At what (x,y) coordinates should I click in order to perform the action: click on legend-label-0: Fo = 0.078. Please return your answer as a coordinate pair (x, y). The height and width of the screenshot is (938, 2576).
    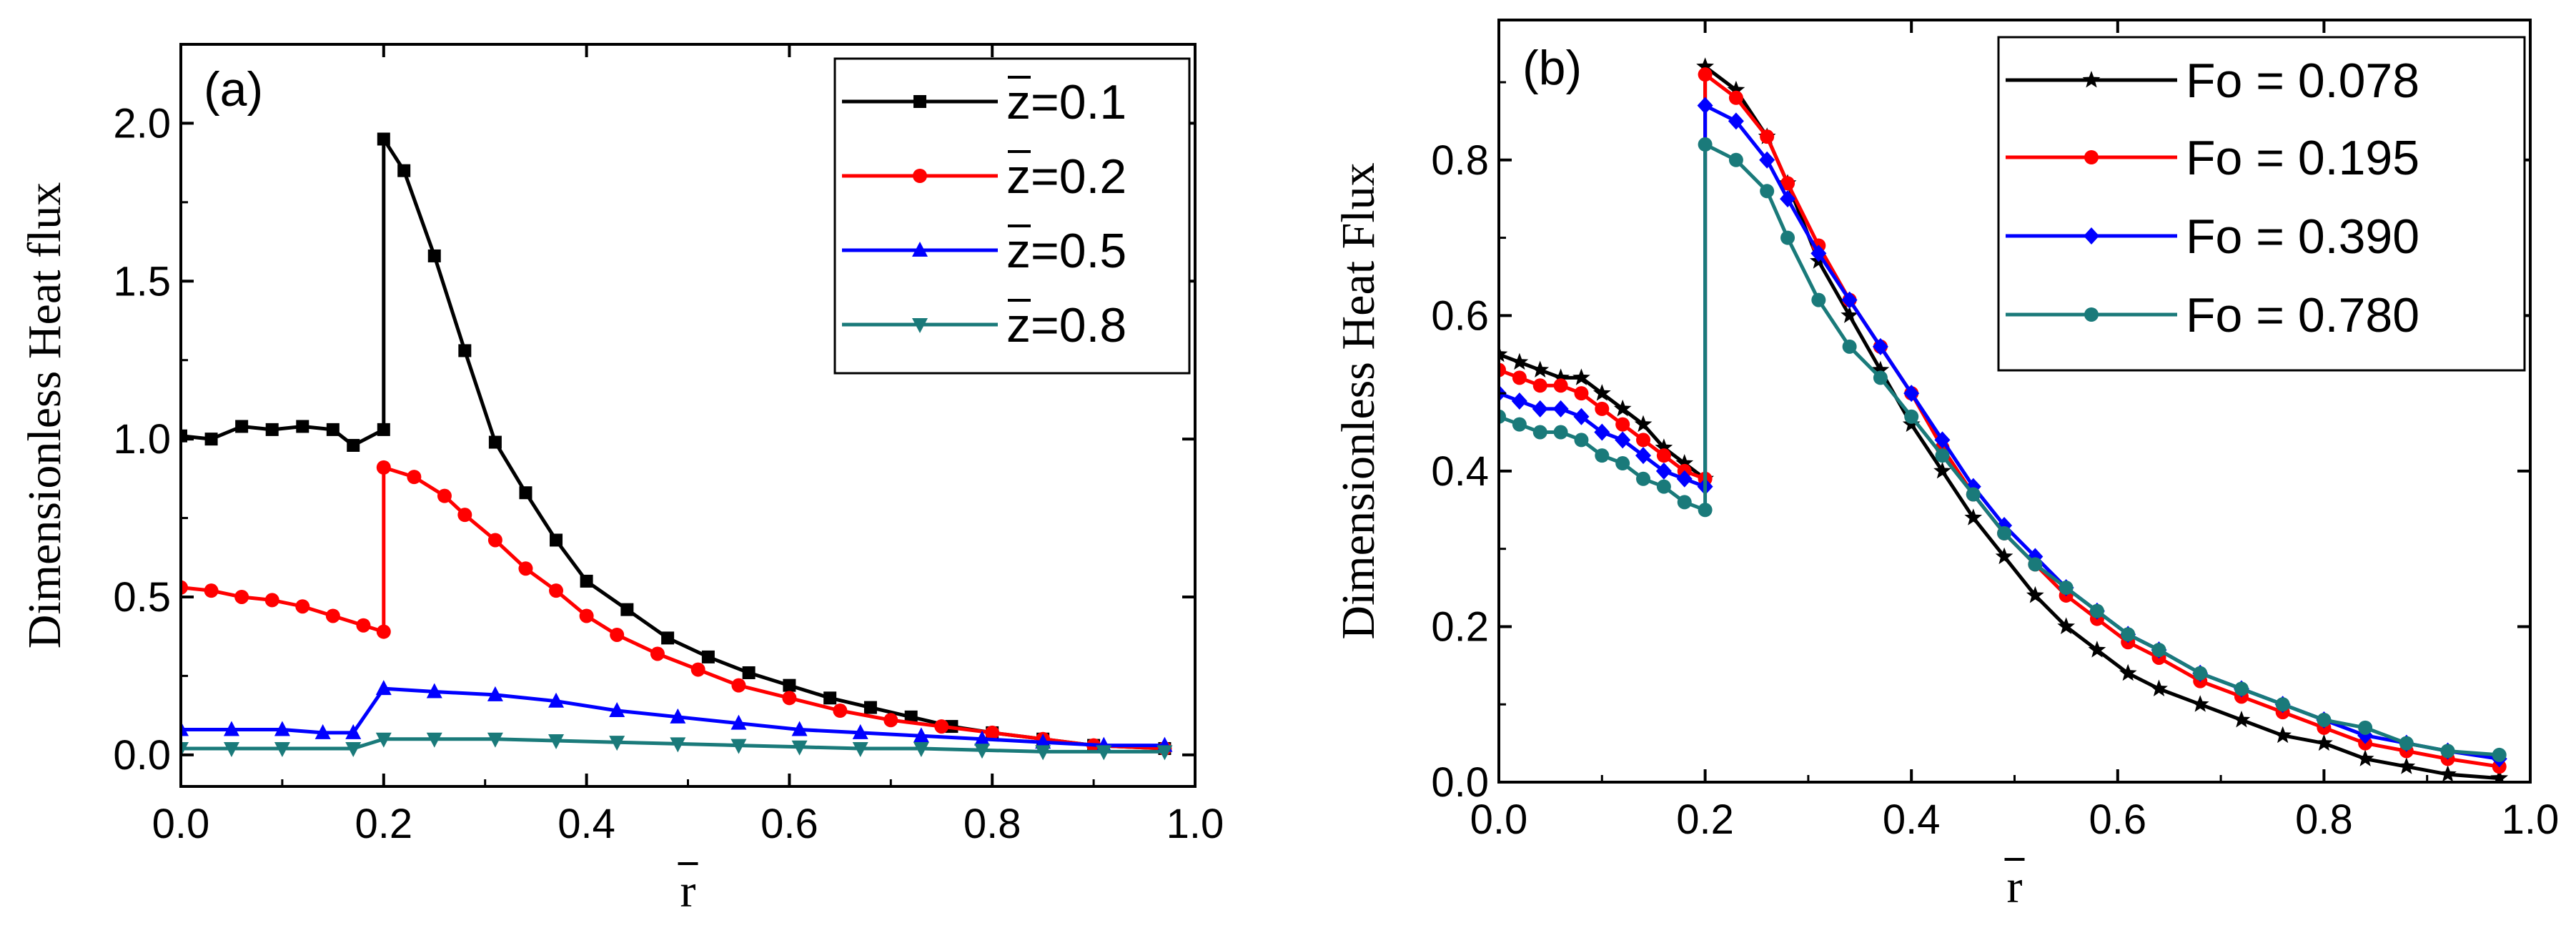
    Looking at the image, I should click on (2302, 81).